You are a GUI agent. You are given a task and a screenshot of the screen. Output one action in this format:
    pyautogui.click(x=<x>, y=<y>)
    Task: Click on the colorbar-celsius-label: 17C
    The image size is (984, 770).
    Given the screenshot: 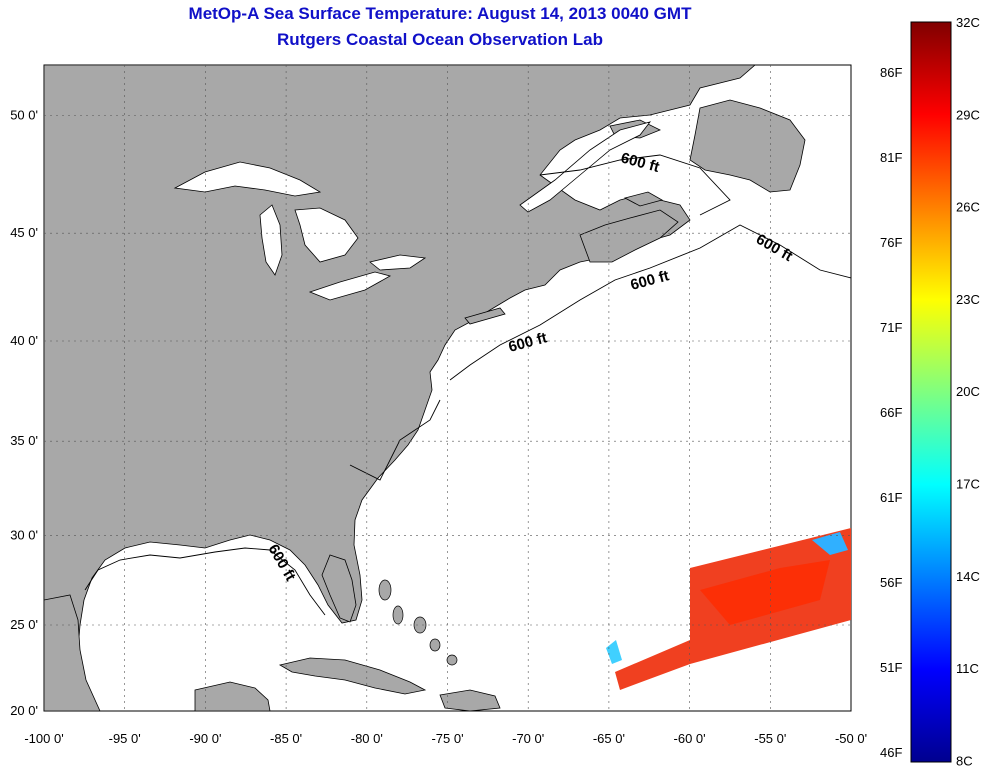 What is the action you would take?
    pyautogui.click(x=968, y=484)
    